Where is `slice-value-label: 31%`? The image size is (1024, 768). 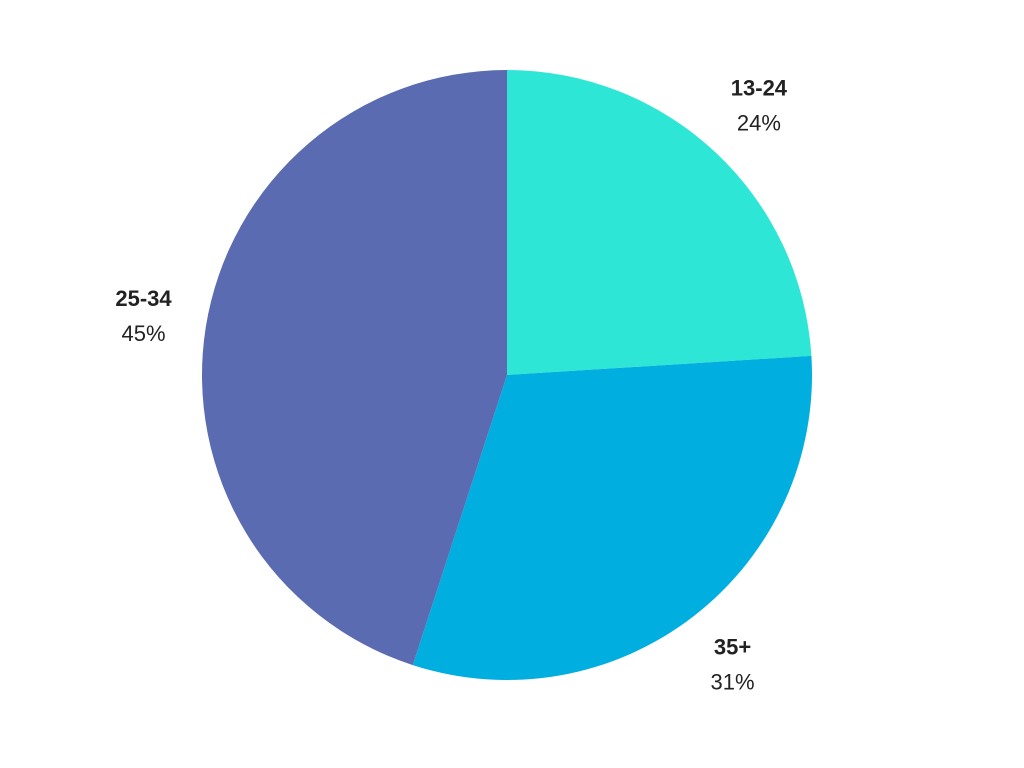
slice-value-label: 31% is located at coordinates (733, 682).